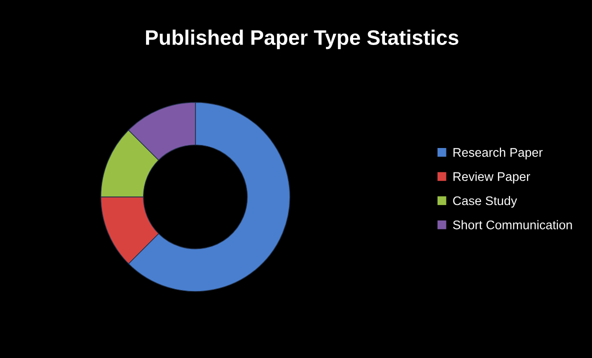 Image resolution: width=592 pixels, height=358 pixels. What do you see at coordinates (302, 40) in the screenshot?
I see `chart-title: Published Paper Type Statistics` at bounding box center [302, 40].